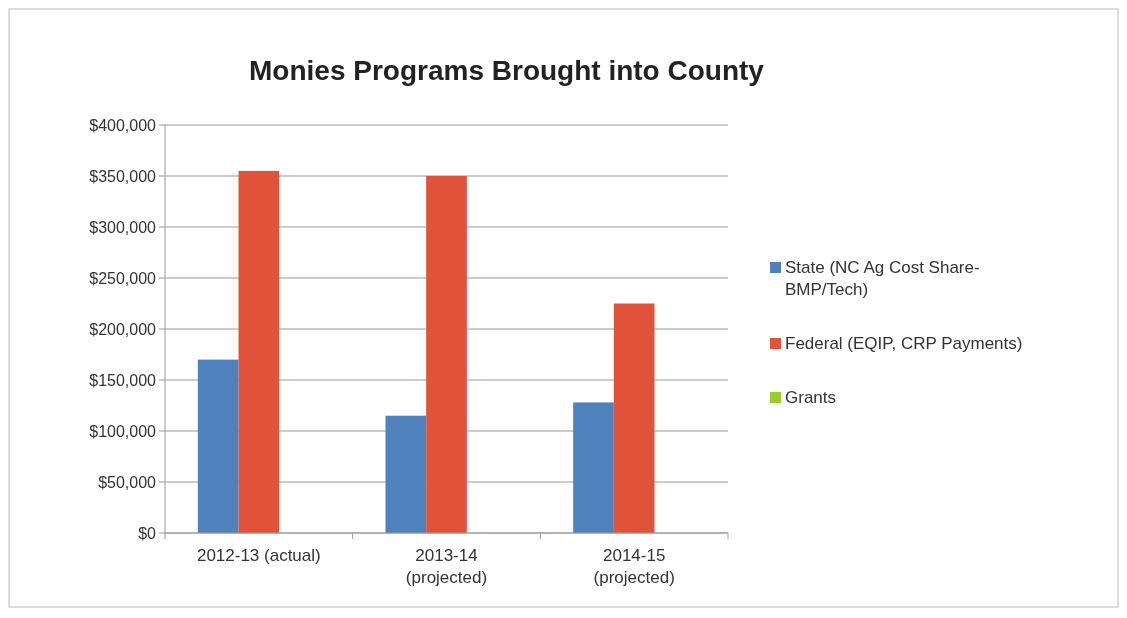 The image size is (1127, 618). I want to click on legend-label: Federal (EQIP, CRP Payments), so click(904, 343).